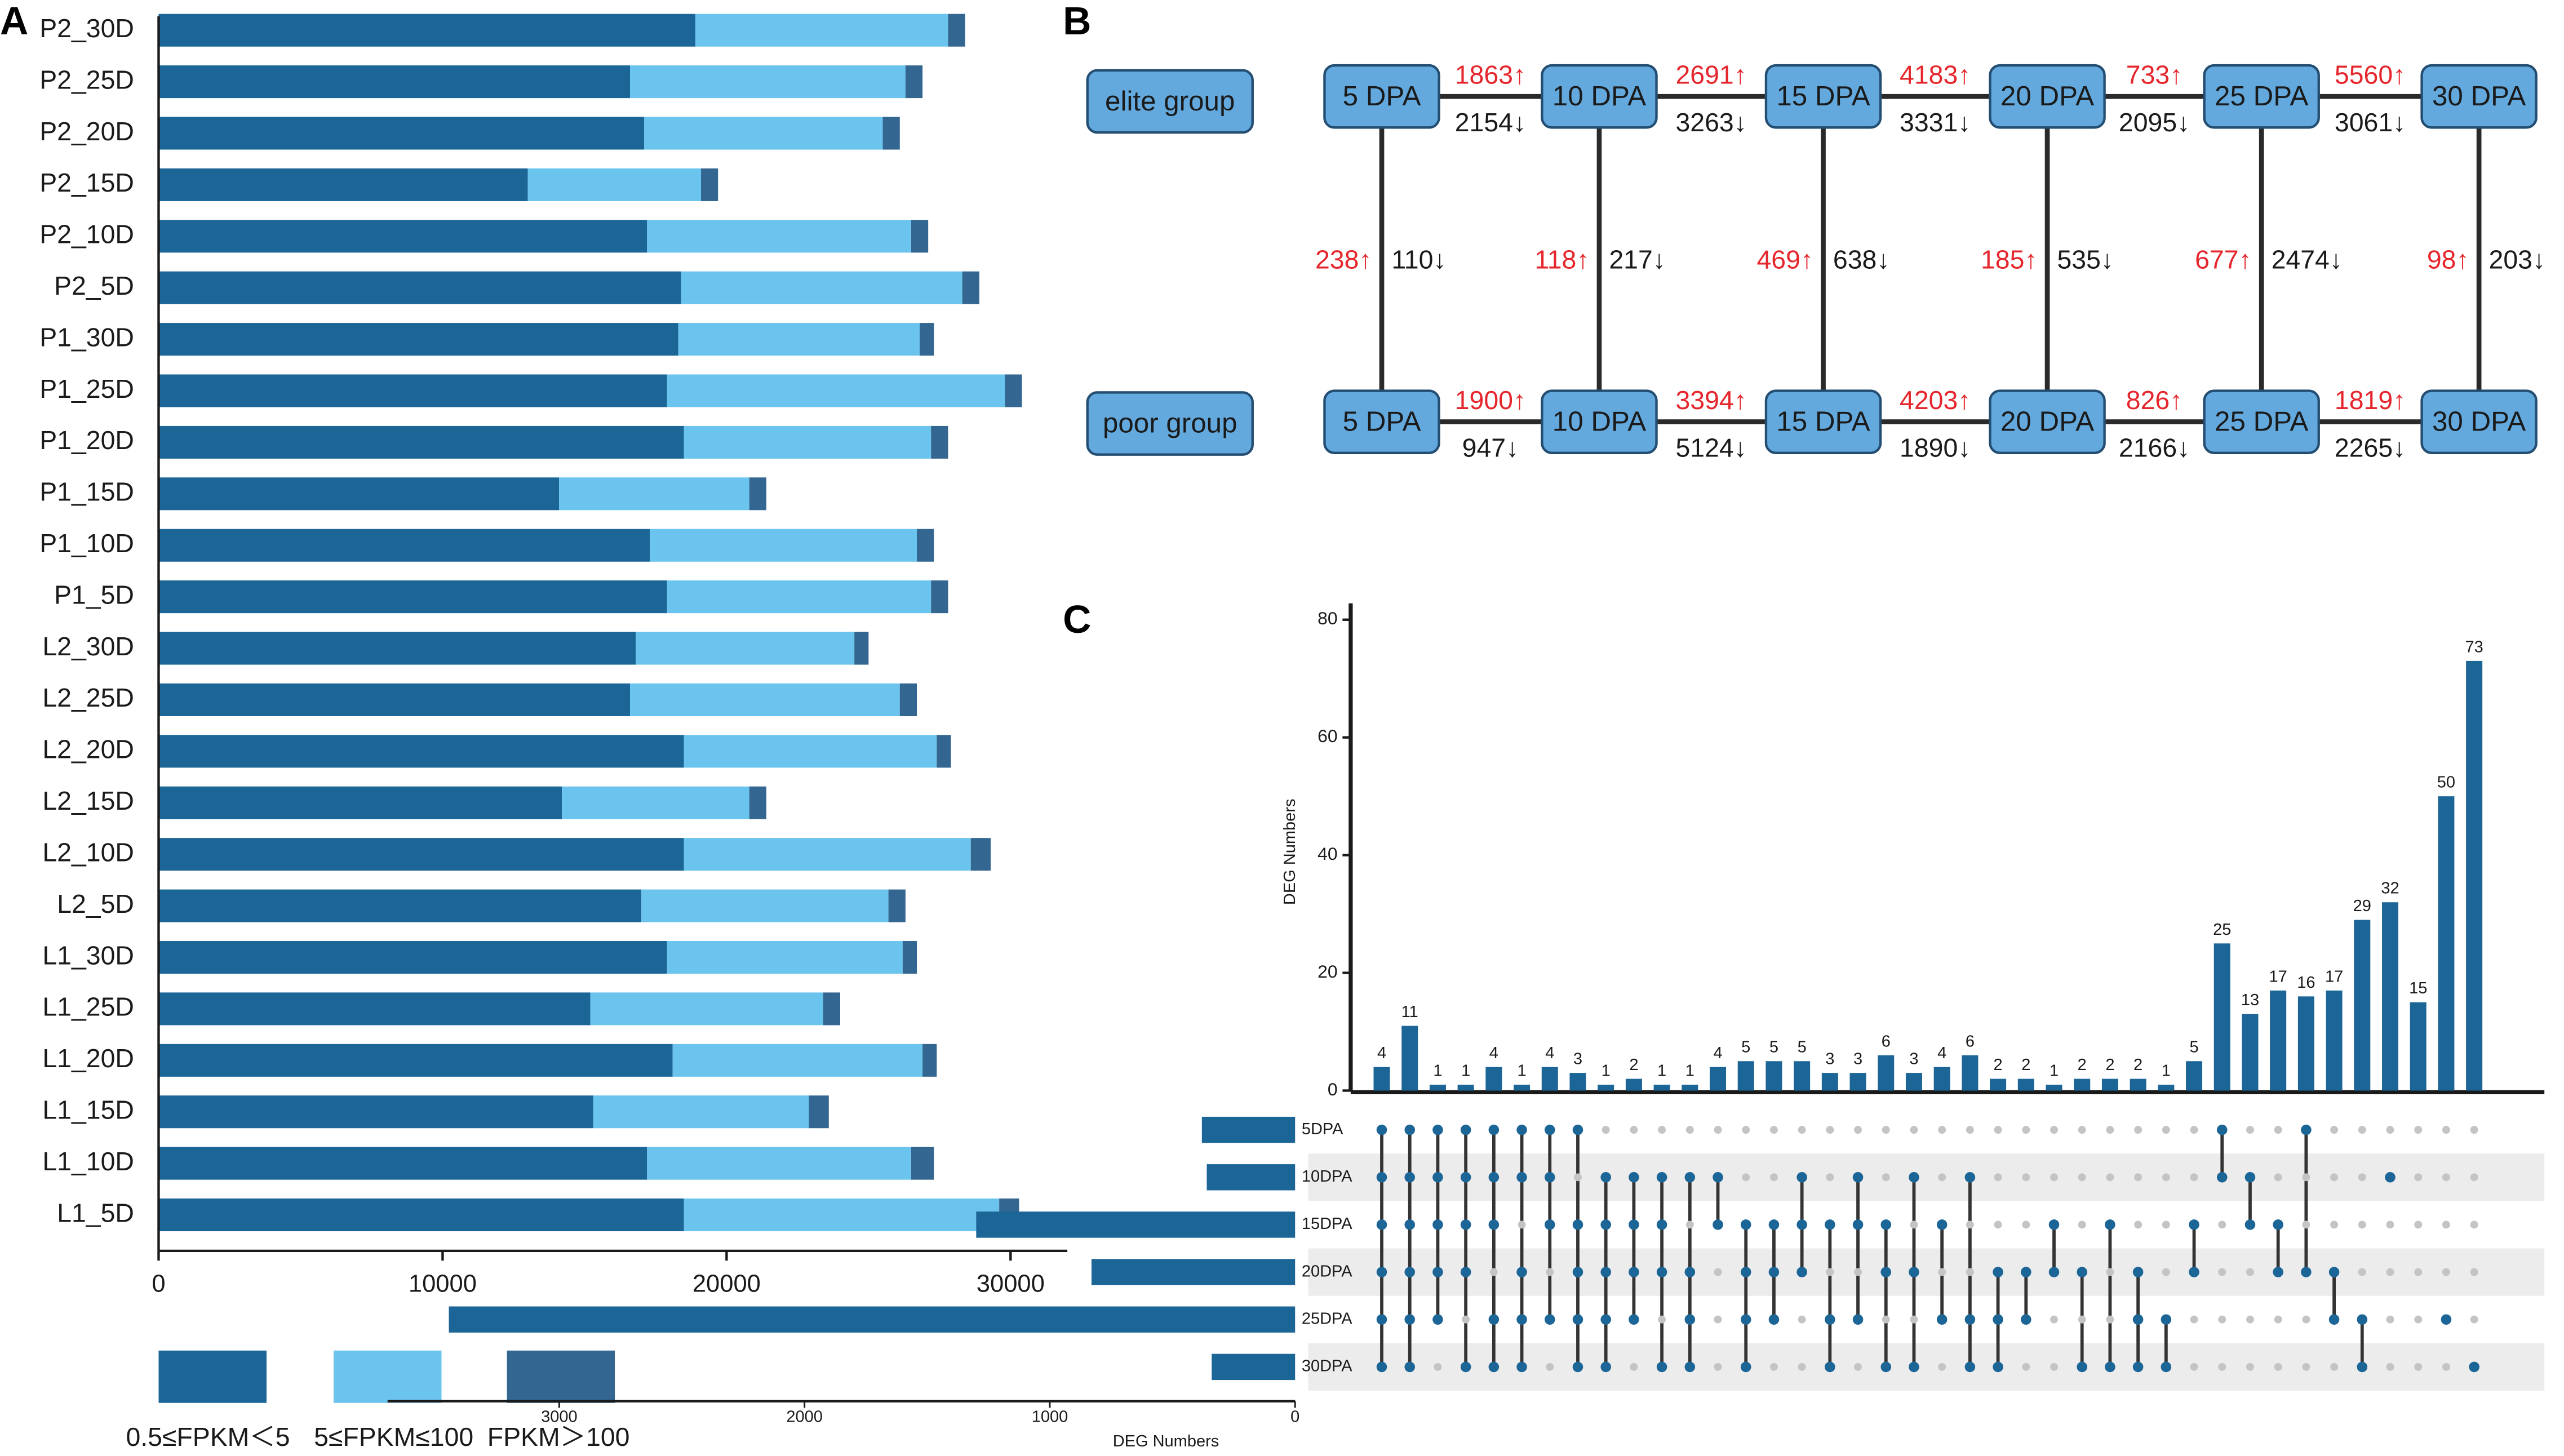  Describe the element at coordinates (400, 905) in the screenshot. I see `bar-L2_5D-s0` at that location.